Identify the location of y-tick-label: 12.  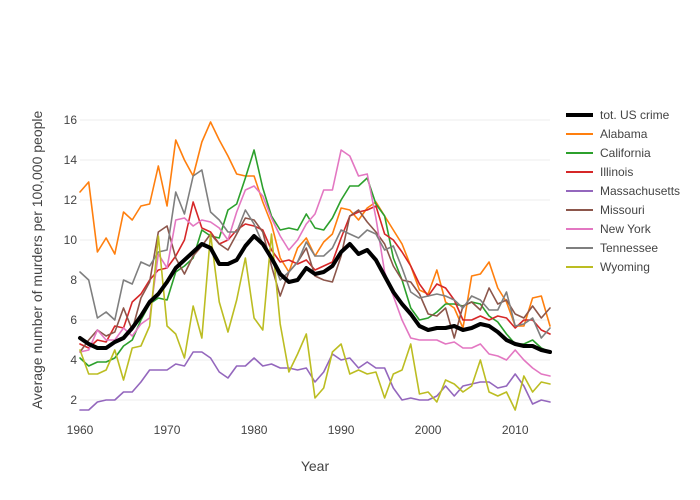
(71, 200).